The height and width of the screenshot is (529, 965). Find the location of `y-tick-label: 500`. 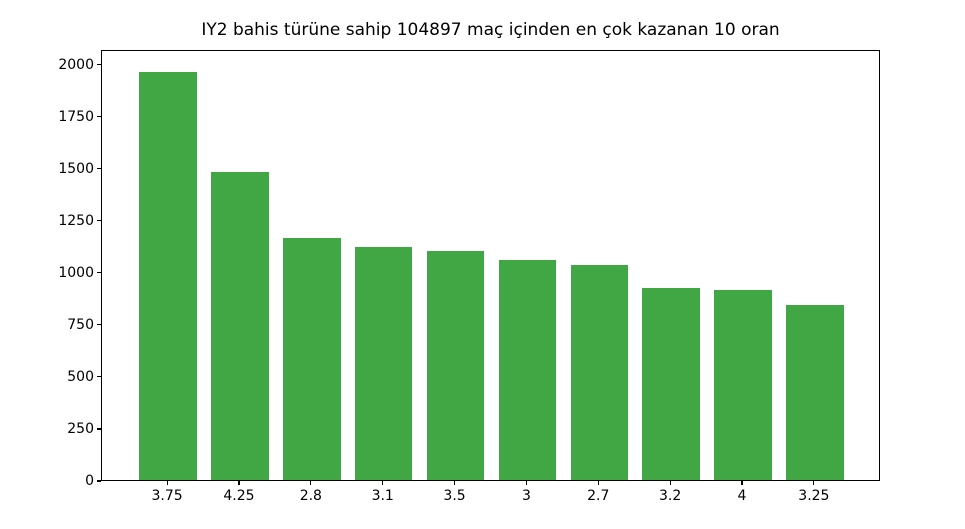

y-tick-label: 500 is located at coordinates (80, 376).